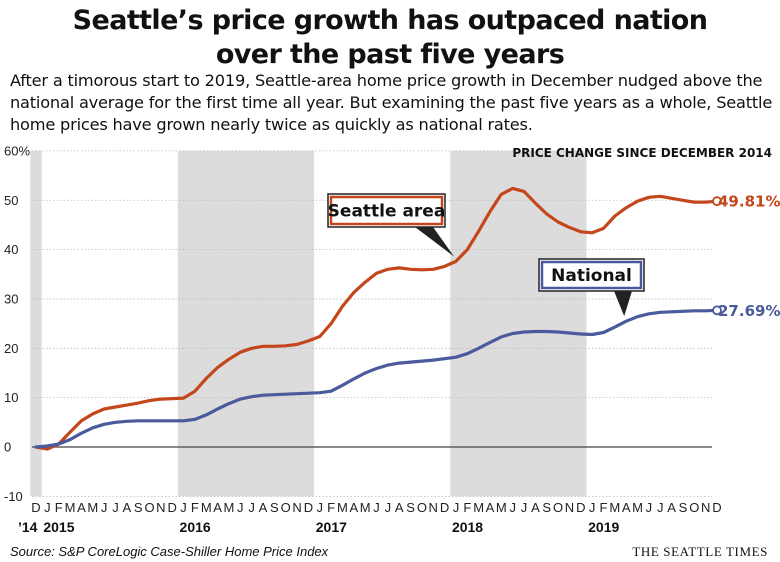 This screenshot has height=562, width=780. I want to click on series-name-label: Seattle area, so click(387, 212).